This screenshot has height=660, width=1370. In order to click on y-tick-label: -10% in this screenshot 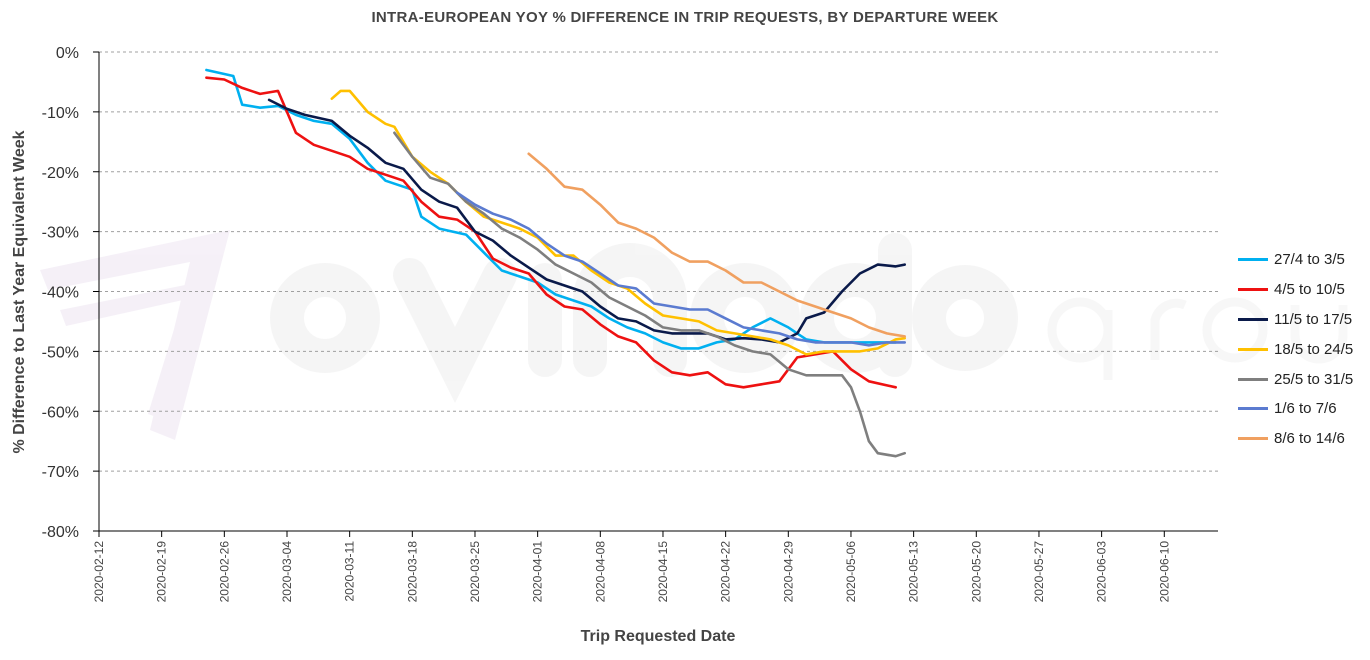, I will do `click(60, 113)`.